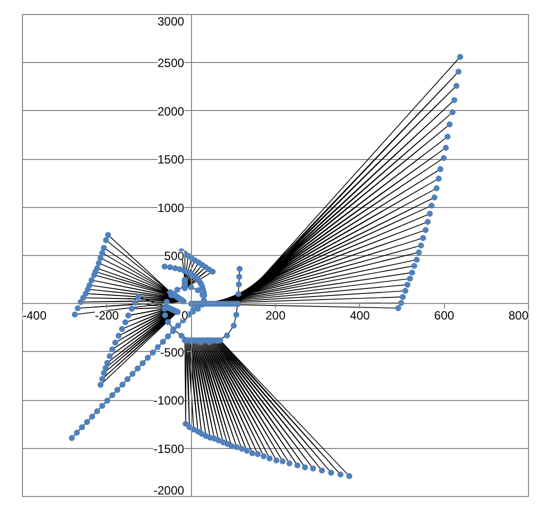  What do you see at coordinates (168, 401) in the screenshot?
I see `y-tick-label: -1000` at bounding box center [168, 401].